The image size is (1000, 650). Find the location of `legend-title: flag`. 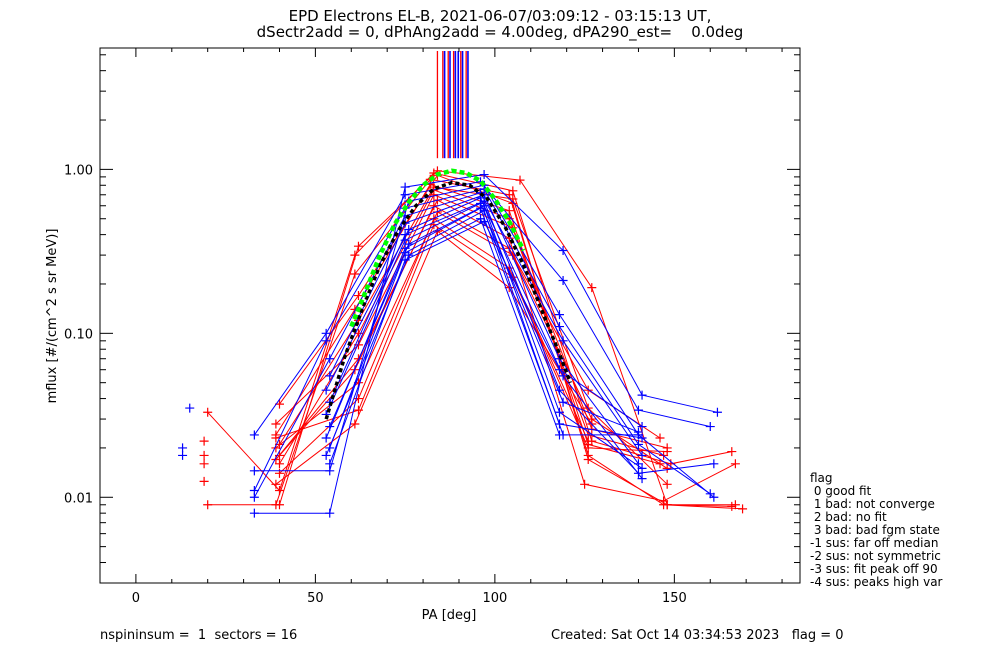

legend-title: flag is located at coordinates (821, 478).